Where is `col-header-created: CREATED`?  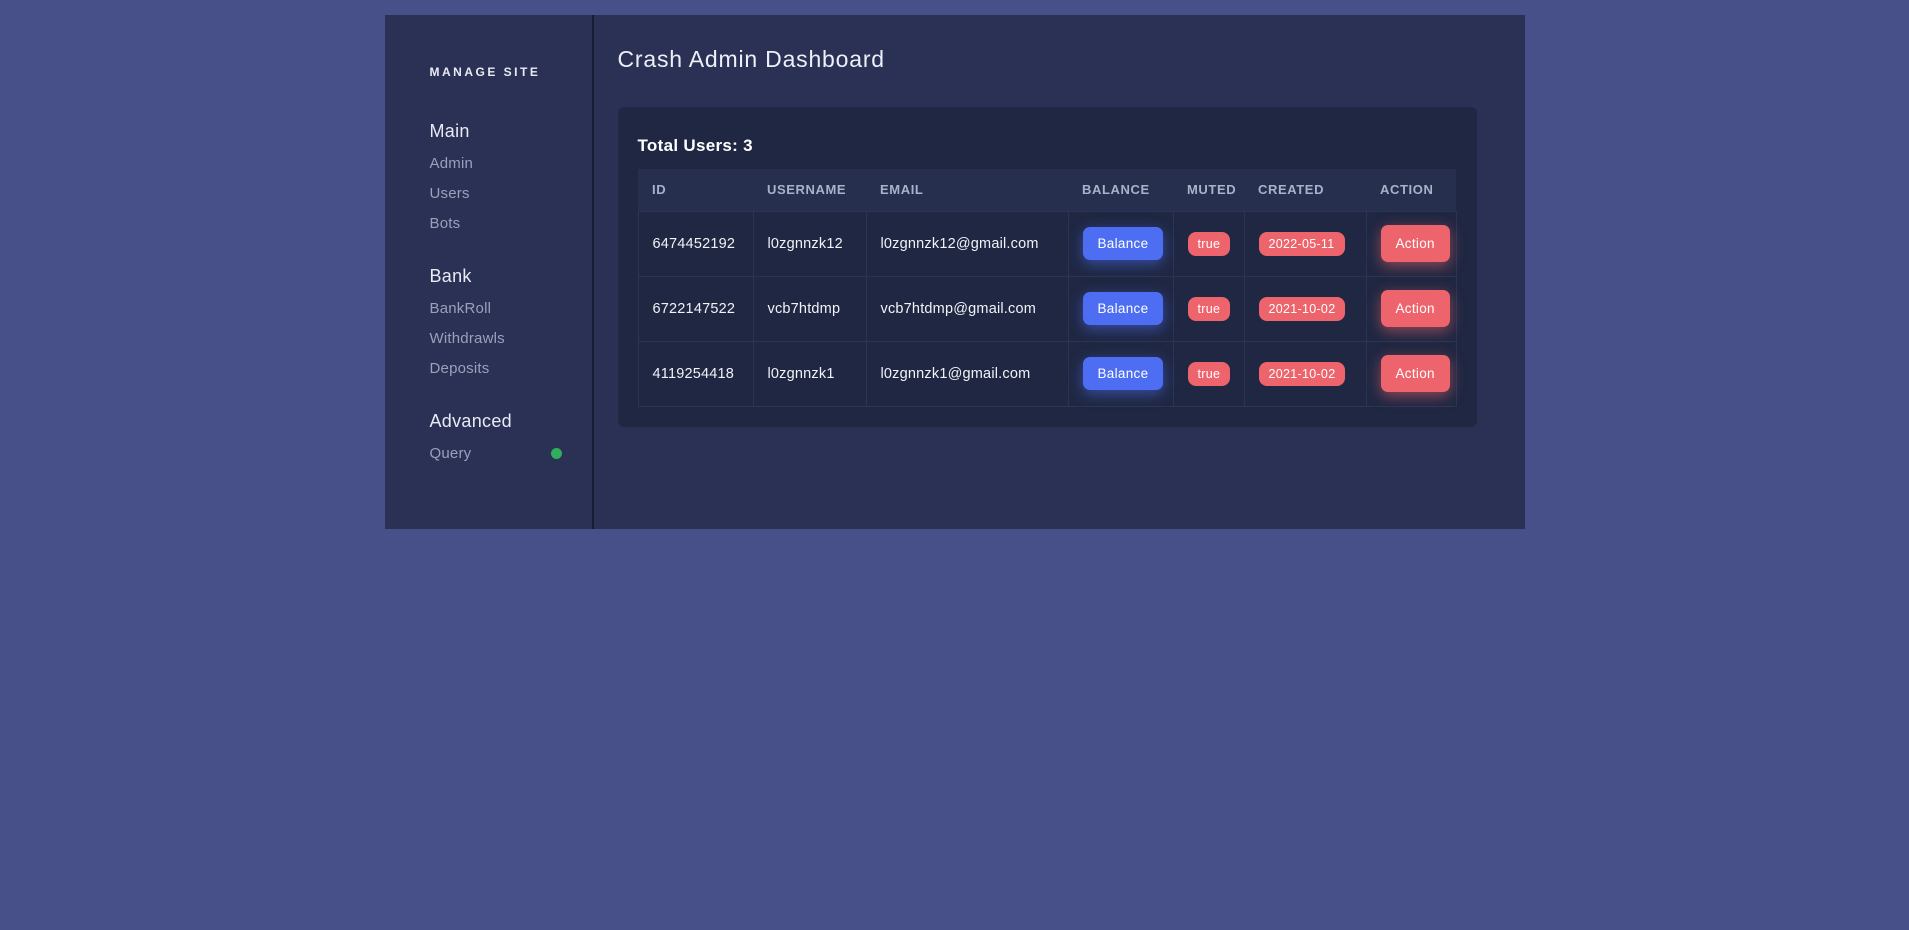 col-header-created: CREATED is located at coordinates (1305, 190).